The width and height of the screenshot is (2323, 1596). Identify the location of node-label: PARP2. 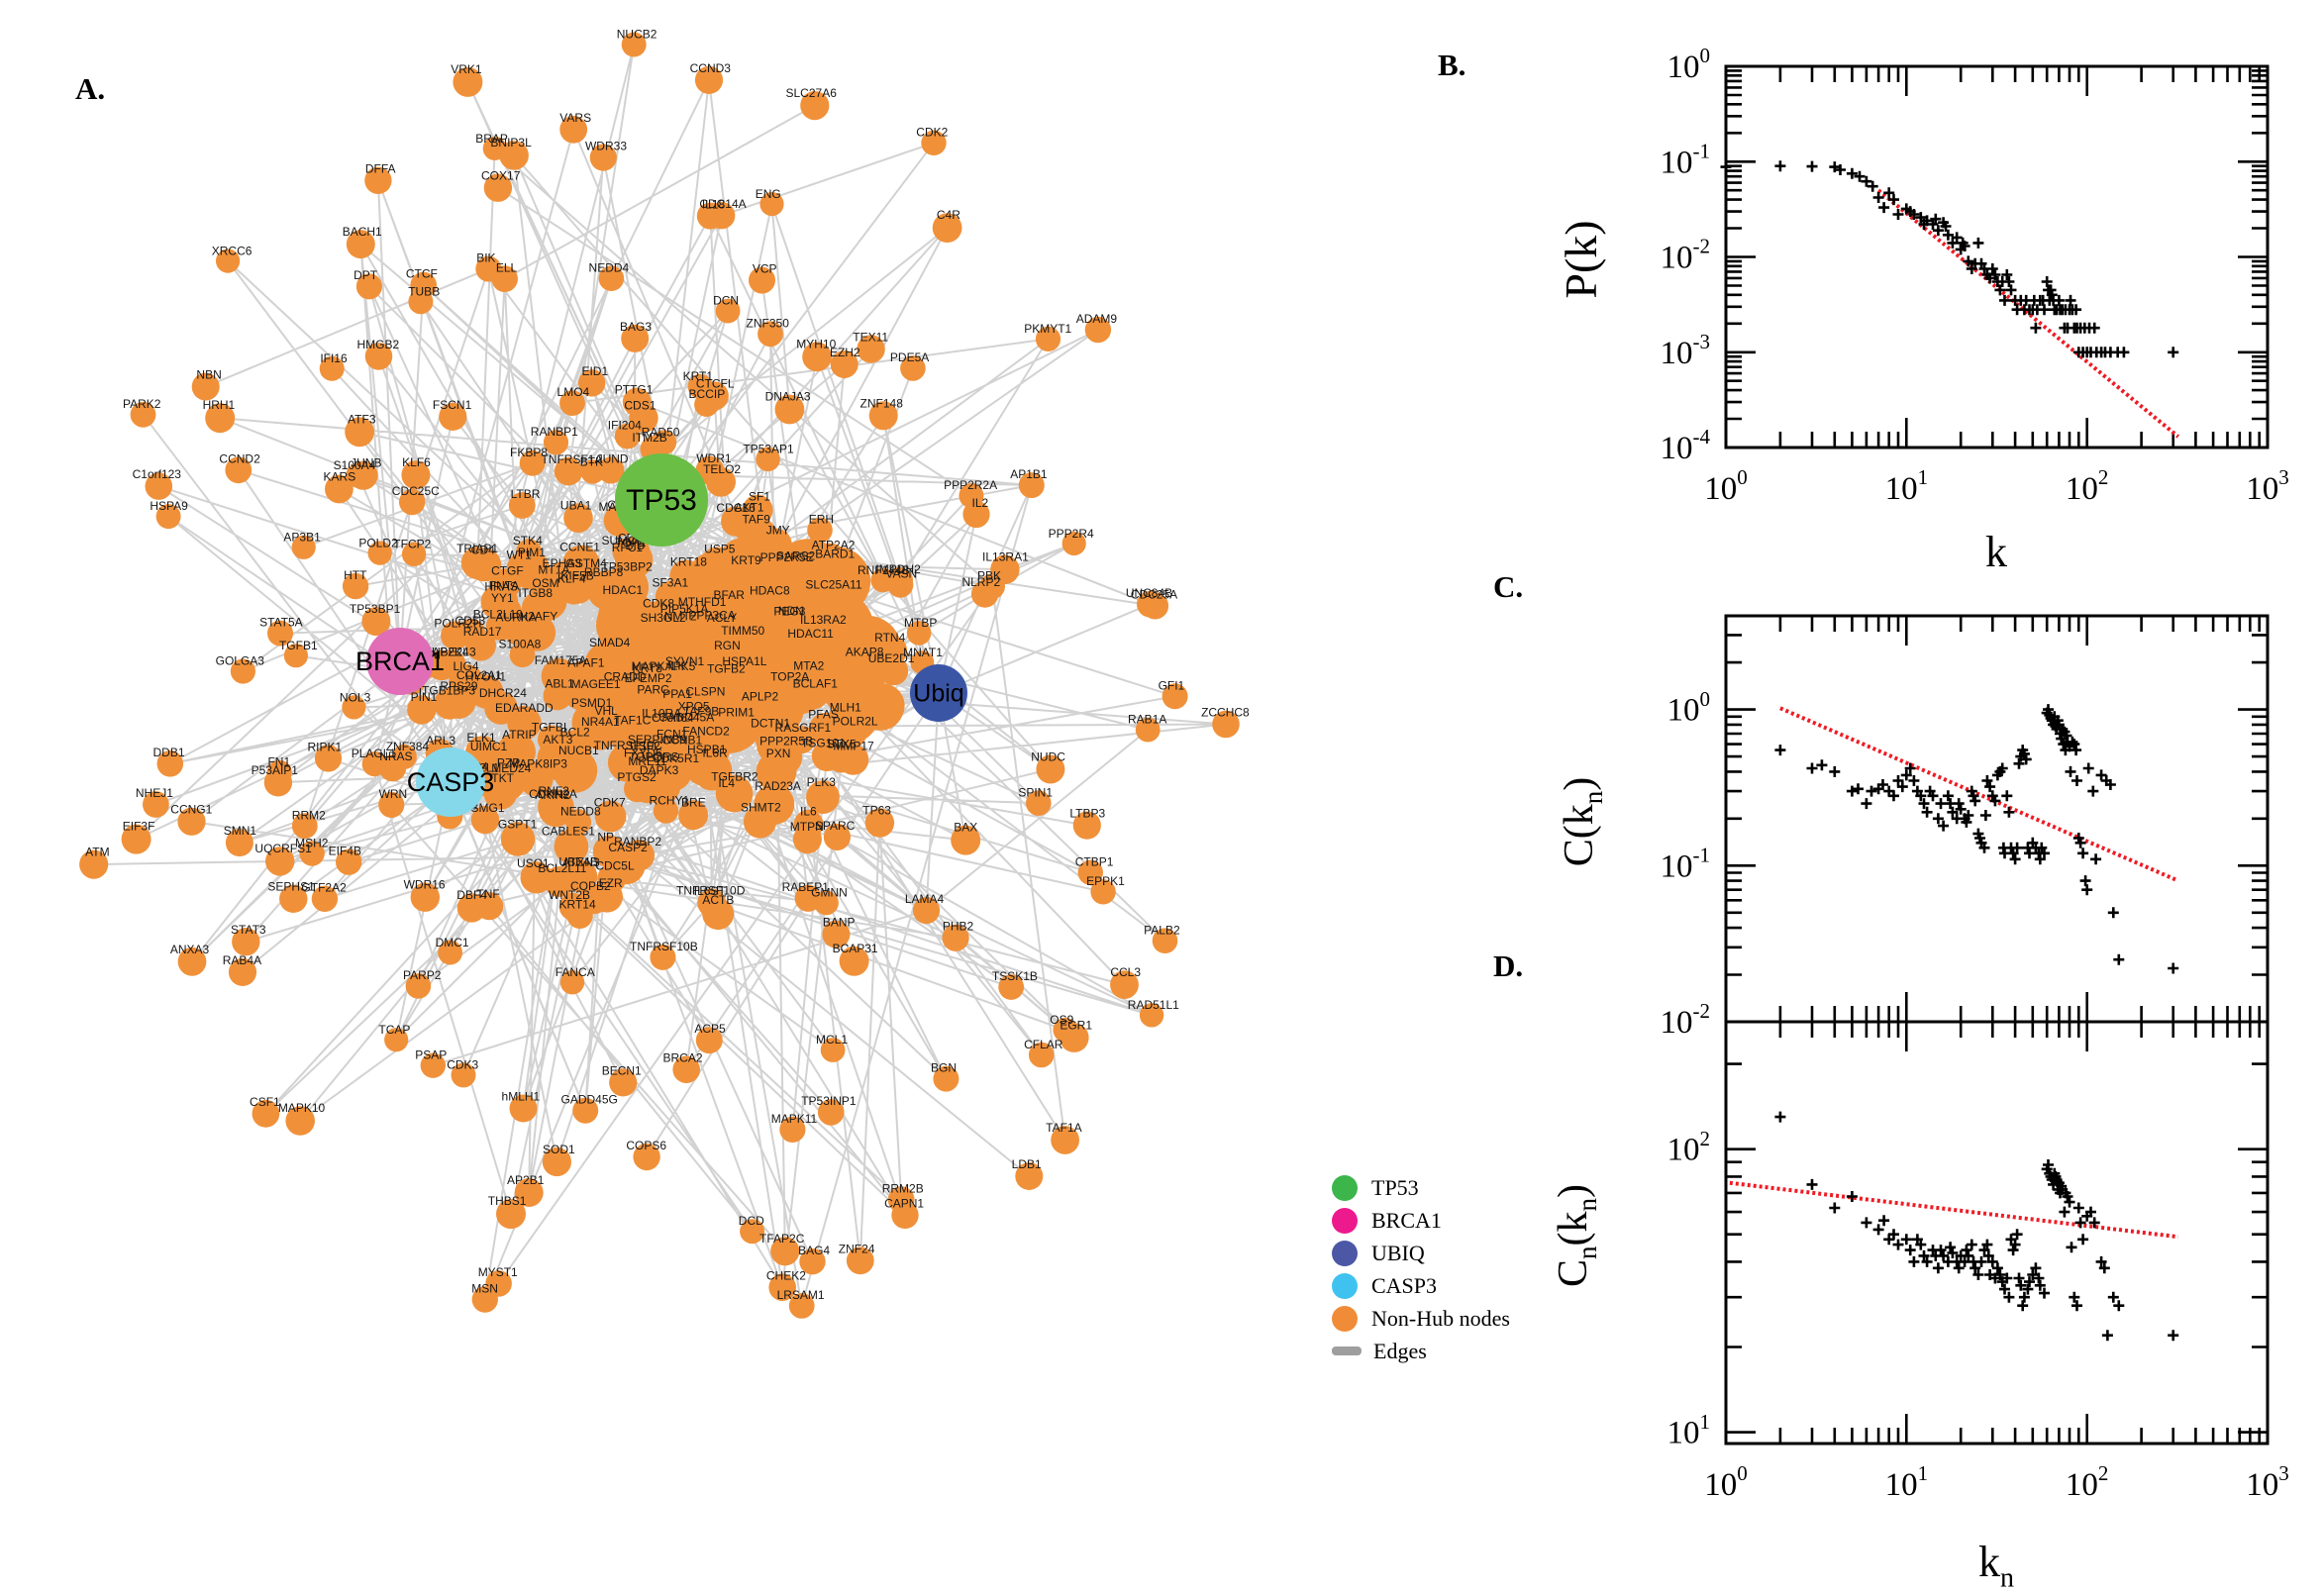
(423, 975).